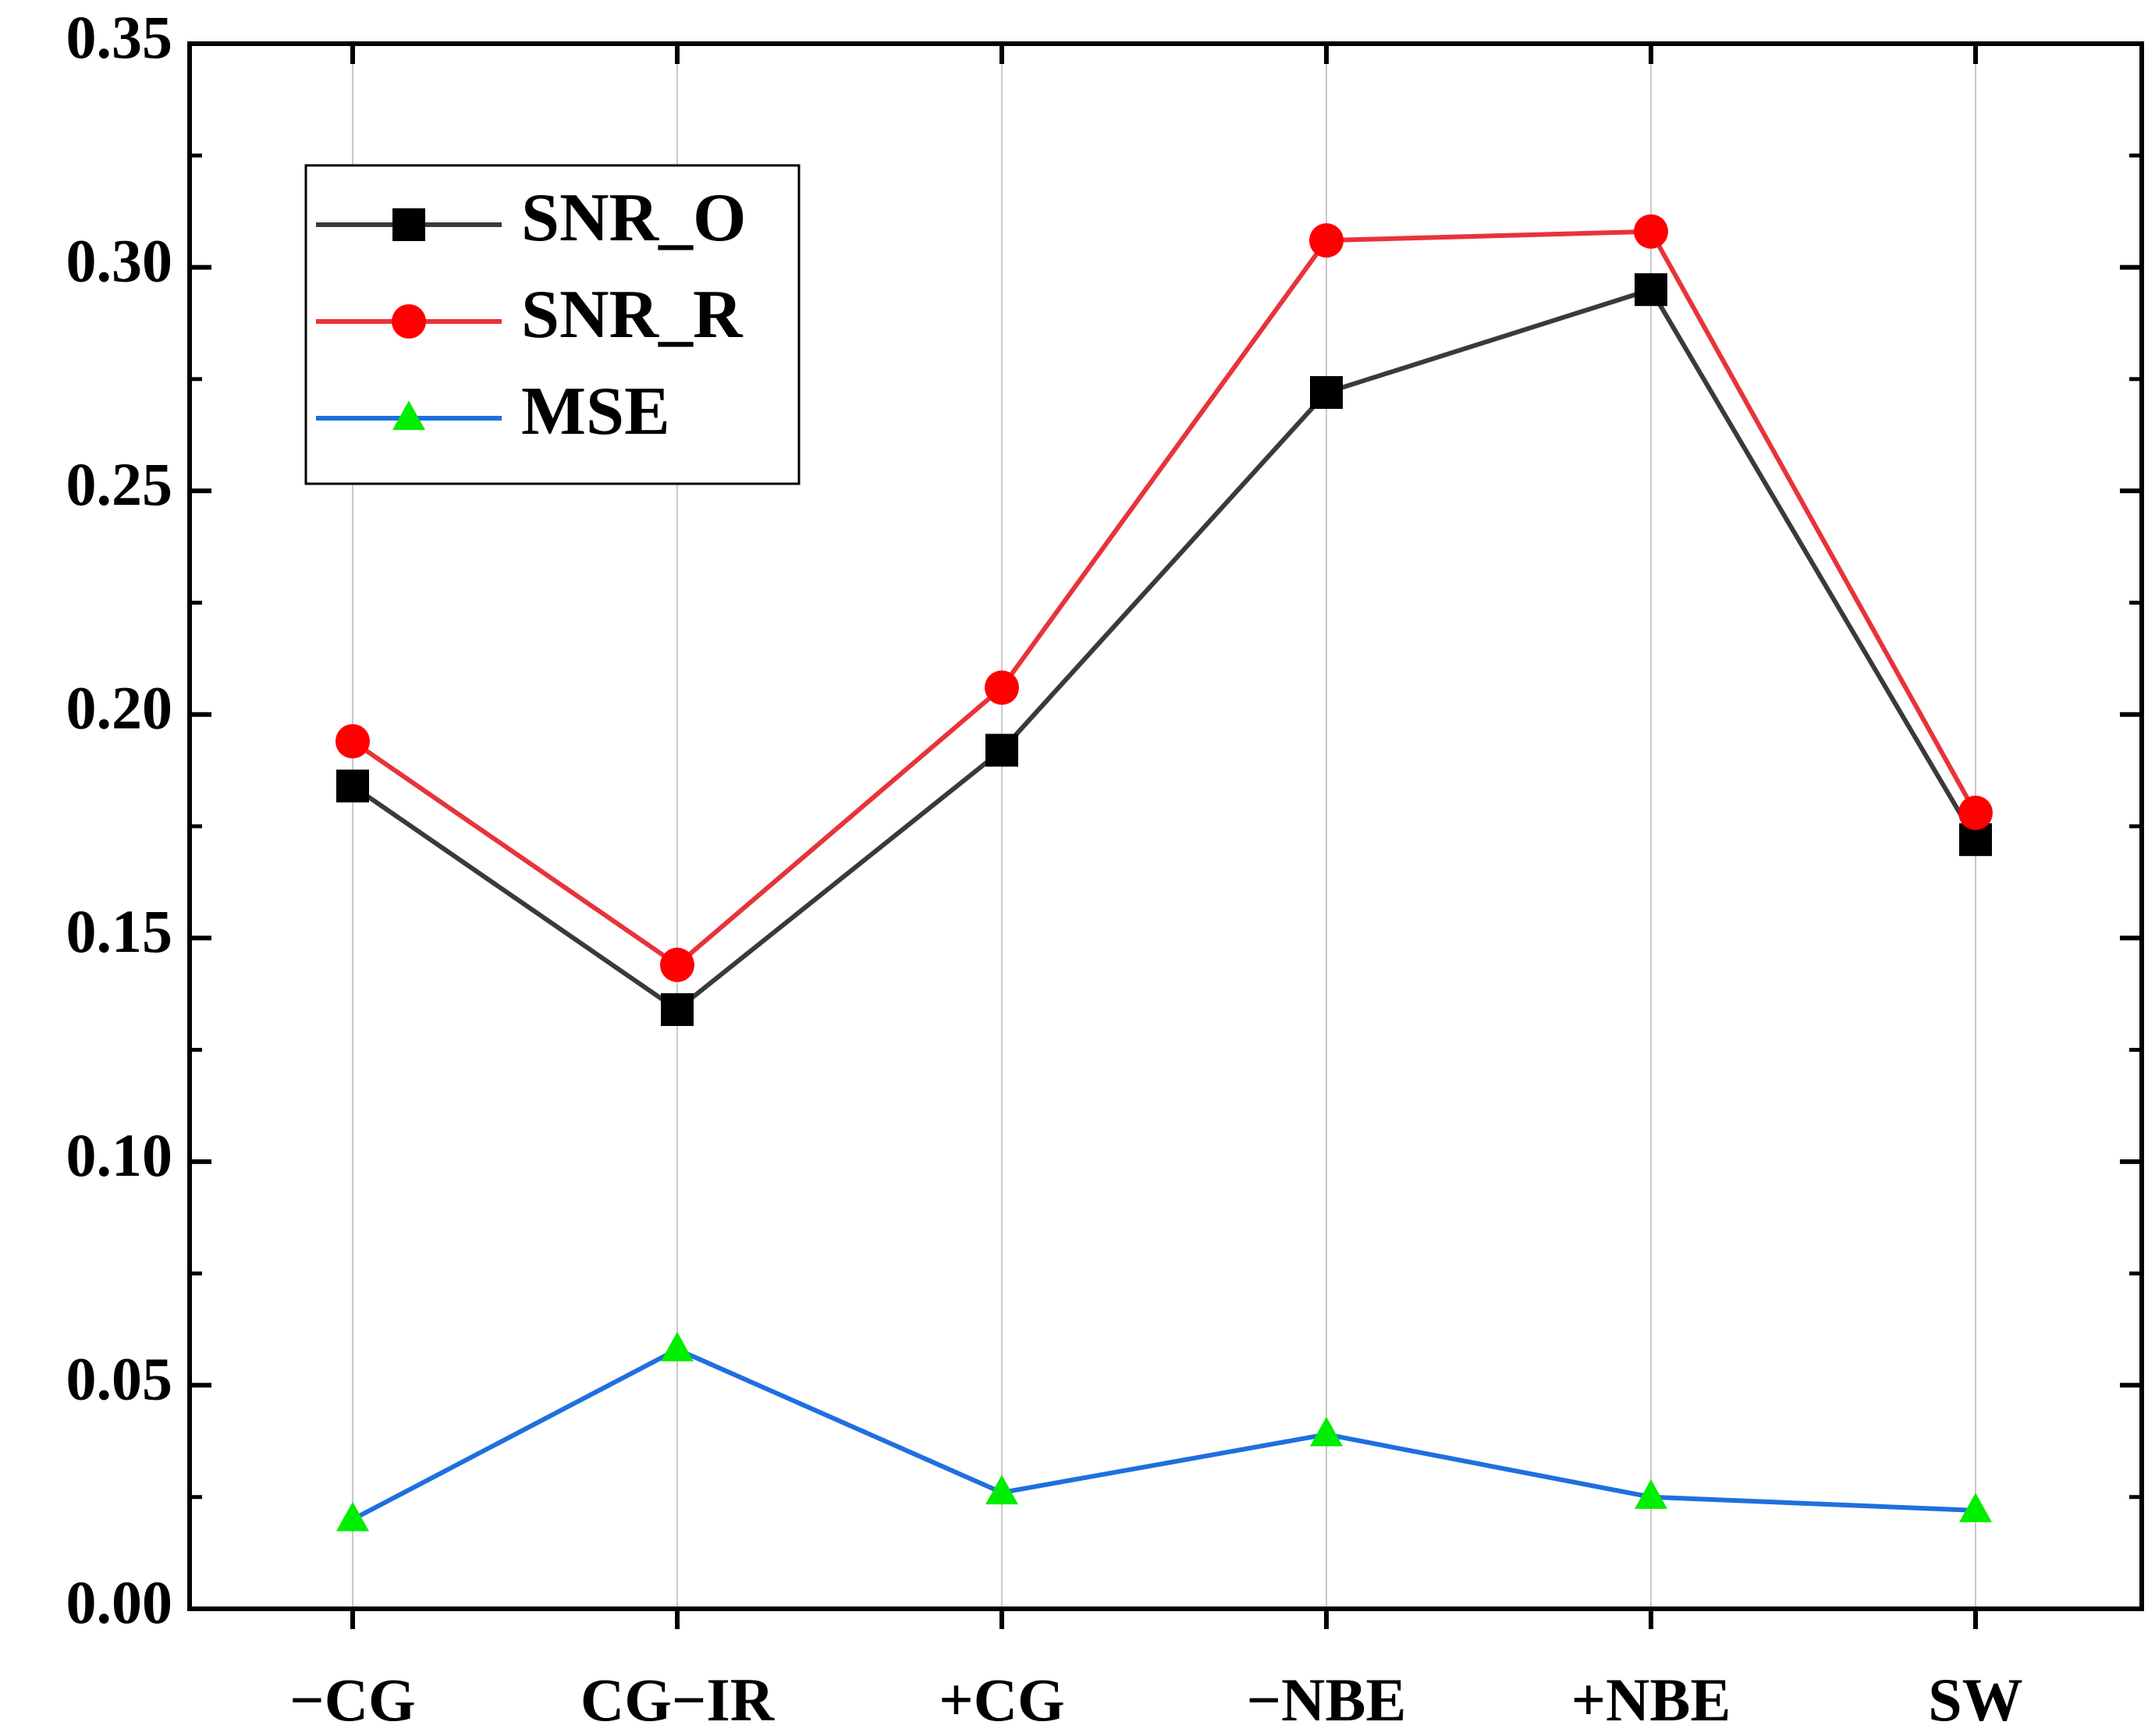  What do you see at coordinates (119, 1602) in the screenshot?
I see `y-tick-label: 0.00` at bounding box center [119, 1602].